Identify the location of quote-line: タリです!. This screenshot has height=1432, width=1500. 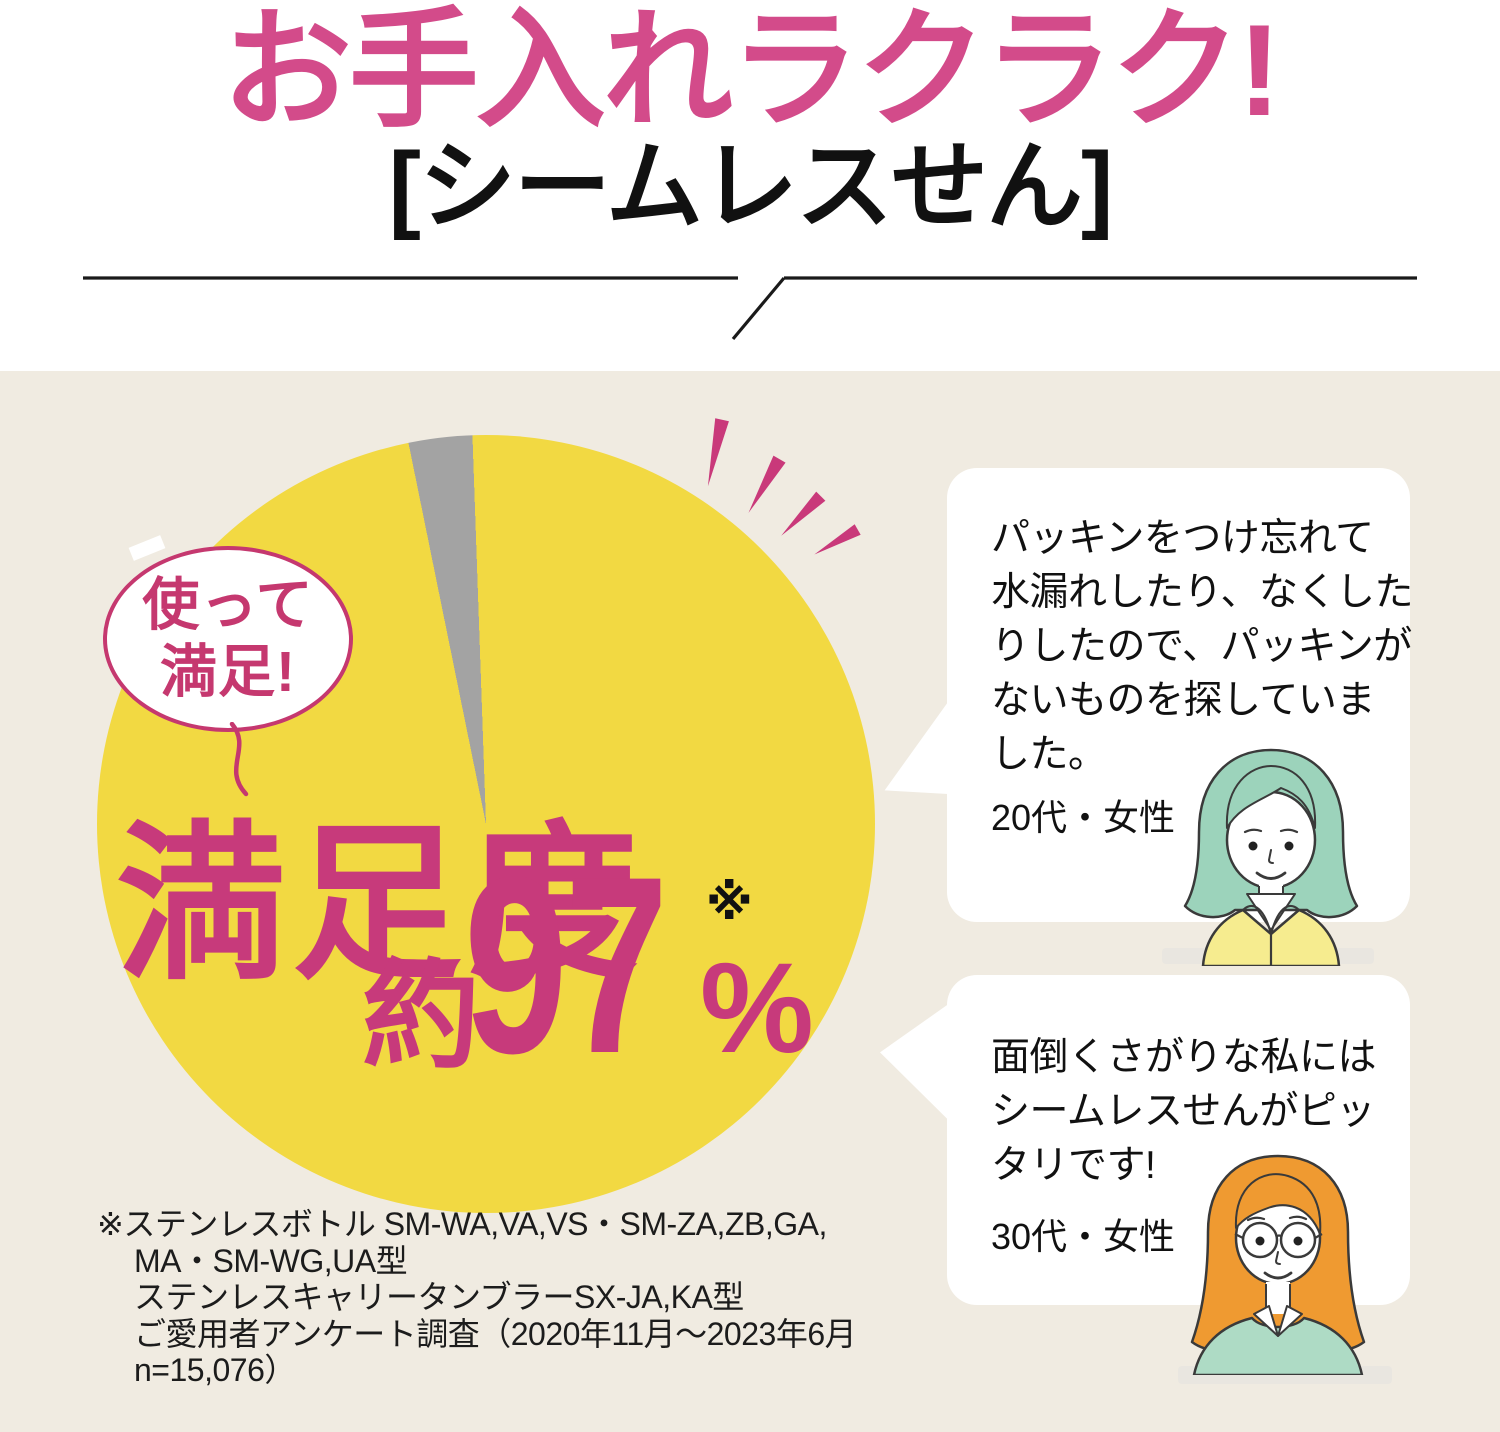
(1073, 1165).